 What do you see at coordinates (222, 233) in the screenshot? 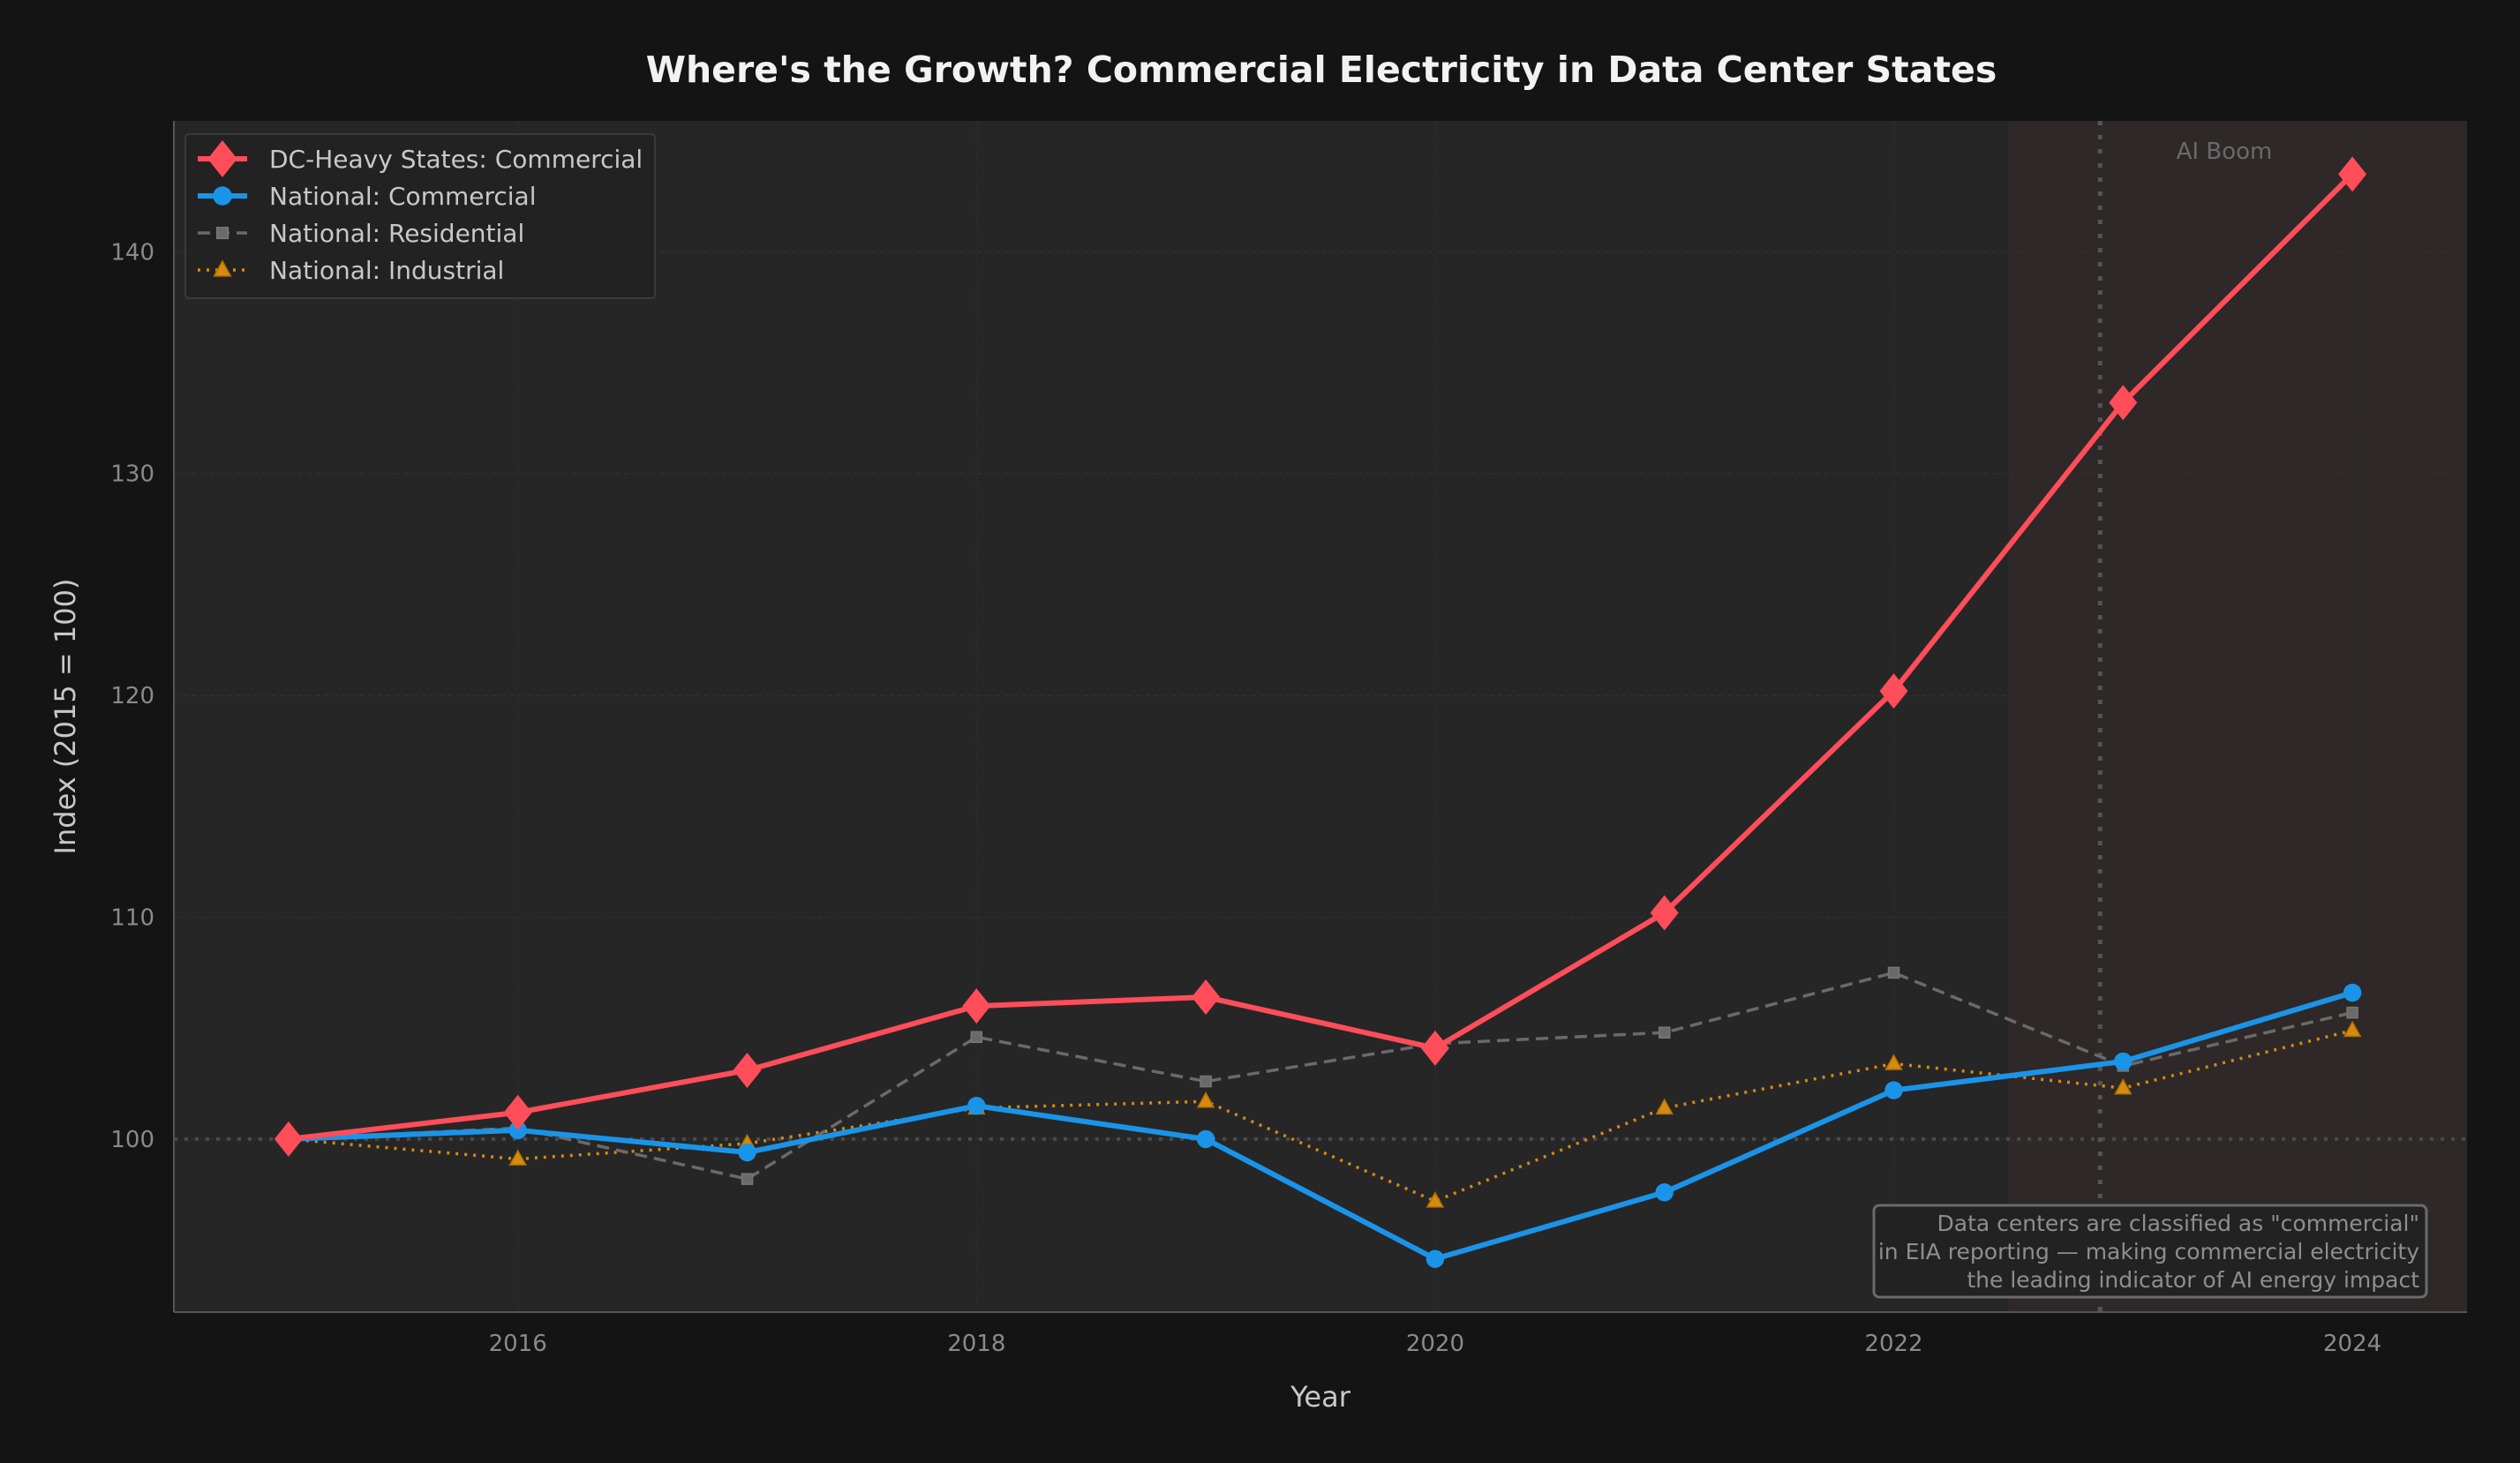
I see `legend-marker-square-icon` at bounding box center [222, 233].